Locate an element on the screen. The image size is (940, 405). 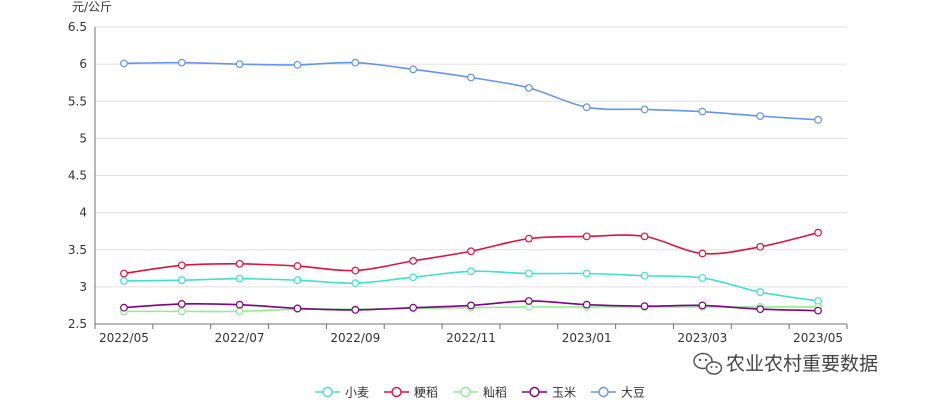
legend-item: 小麦 is located at coordinates (342, 393).